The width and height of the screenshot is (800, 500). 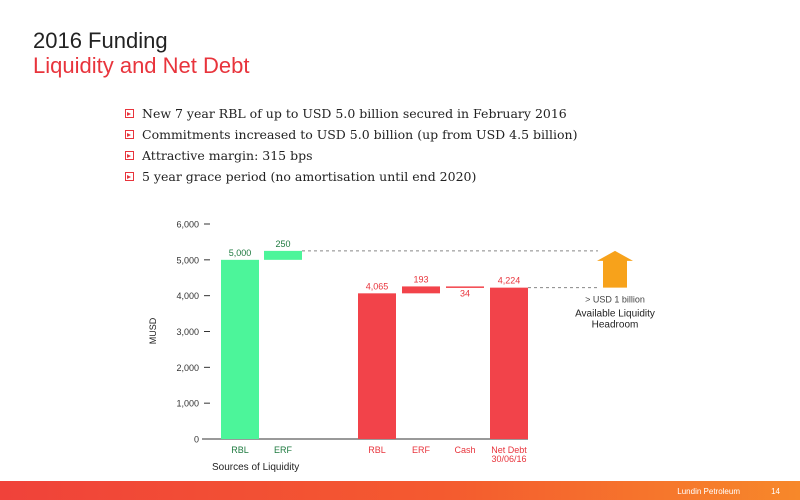 I want to click on page-title: 2016 Funding, so click(x=100, y=40).